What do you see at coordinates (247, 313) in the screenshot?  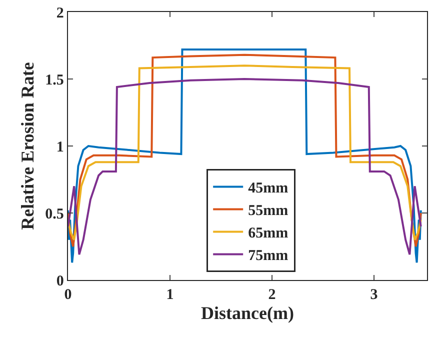 I see `x-axis-title: Distance(m)` at bounding box center [247, 313].